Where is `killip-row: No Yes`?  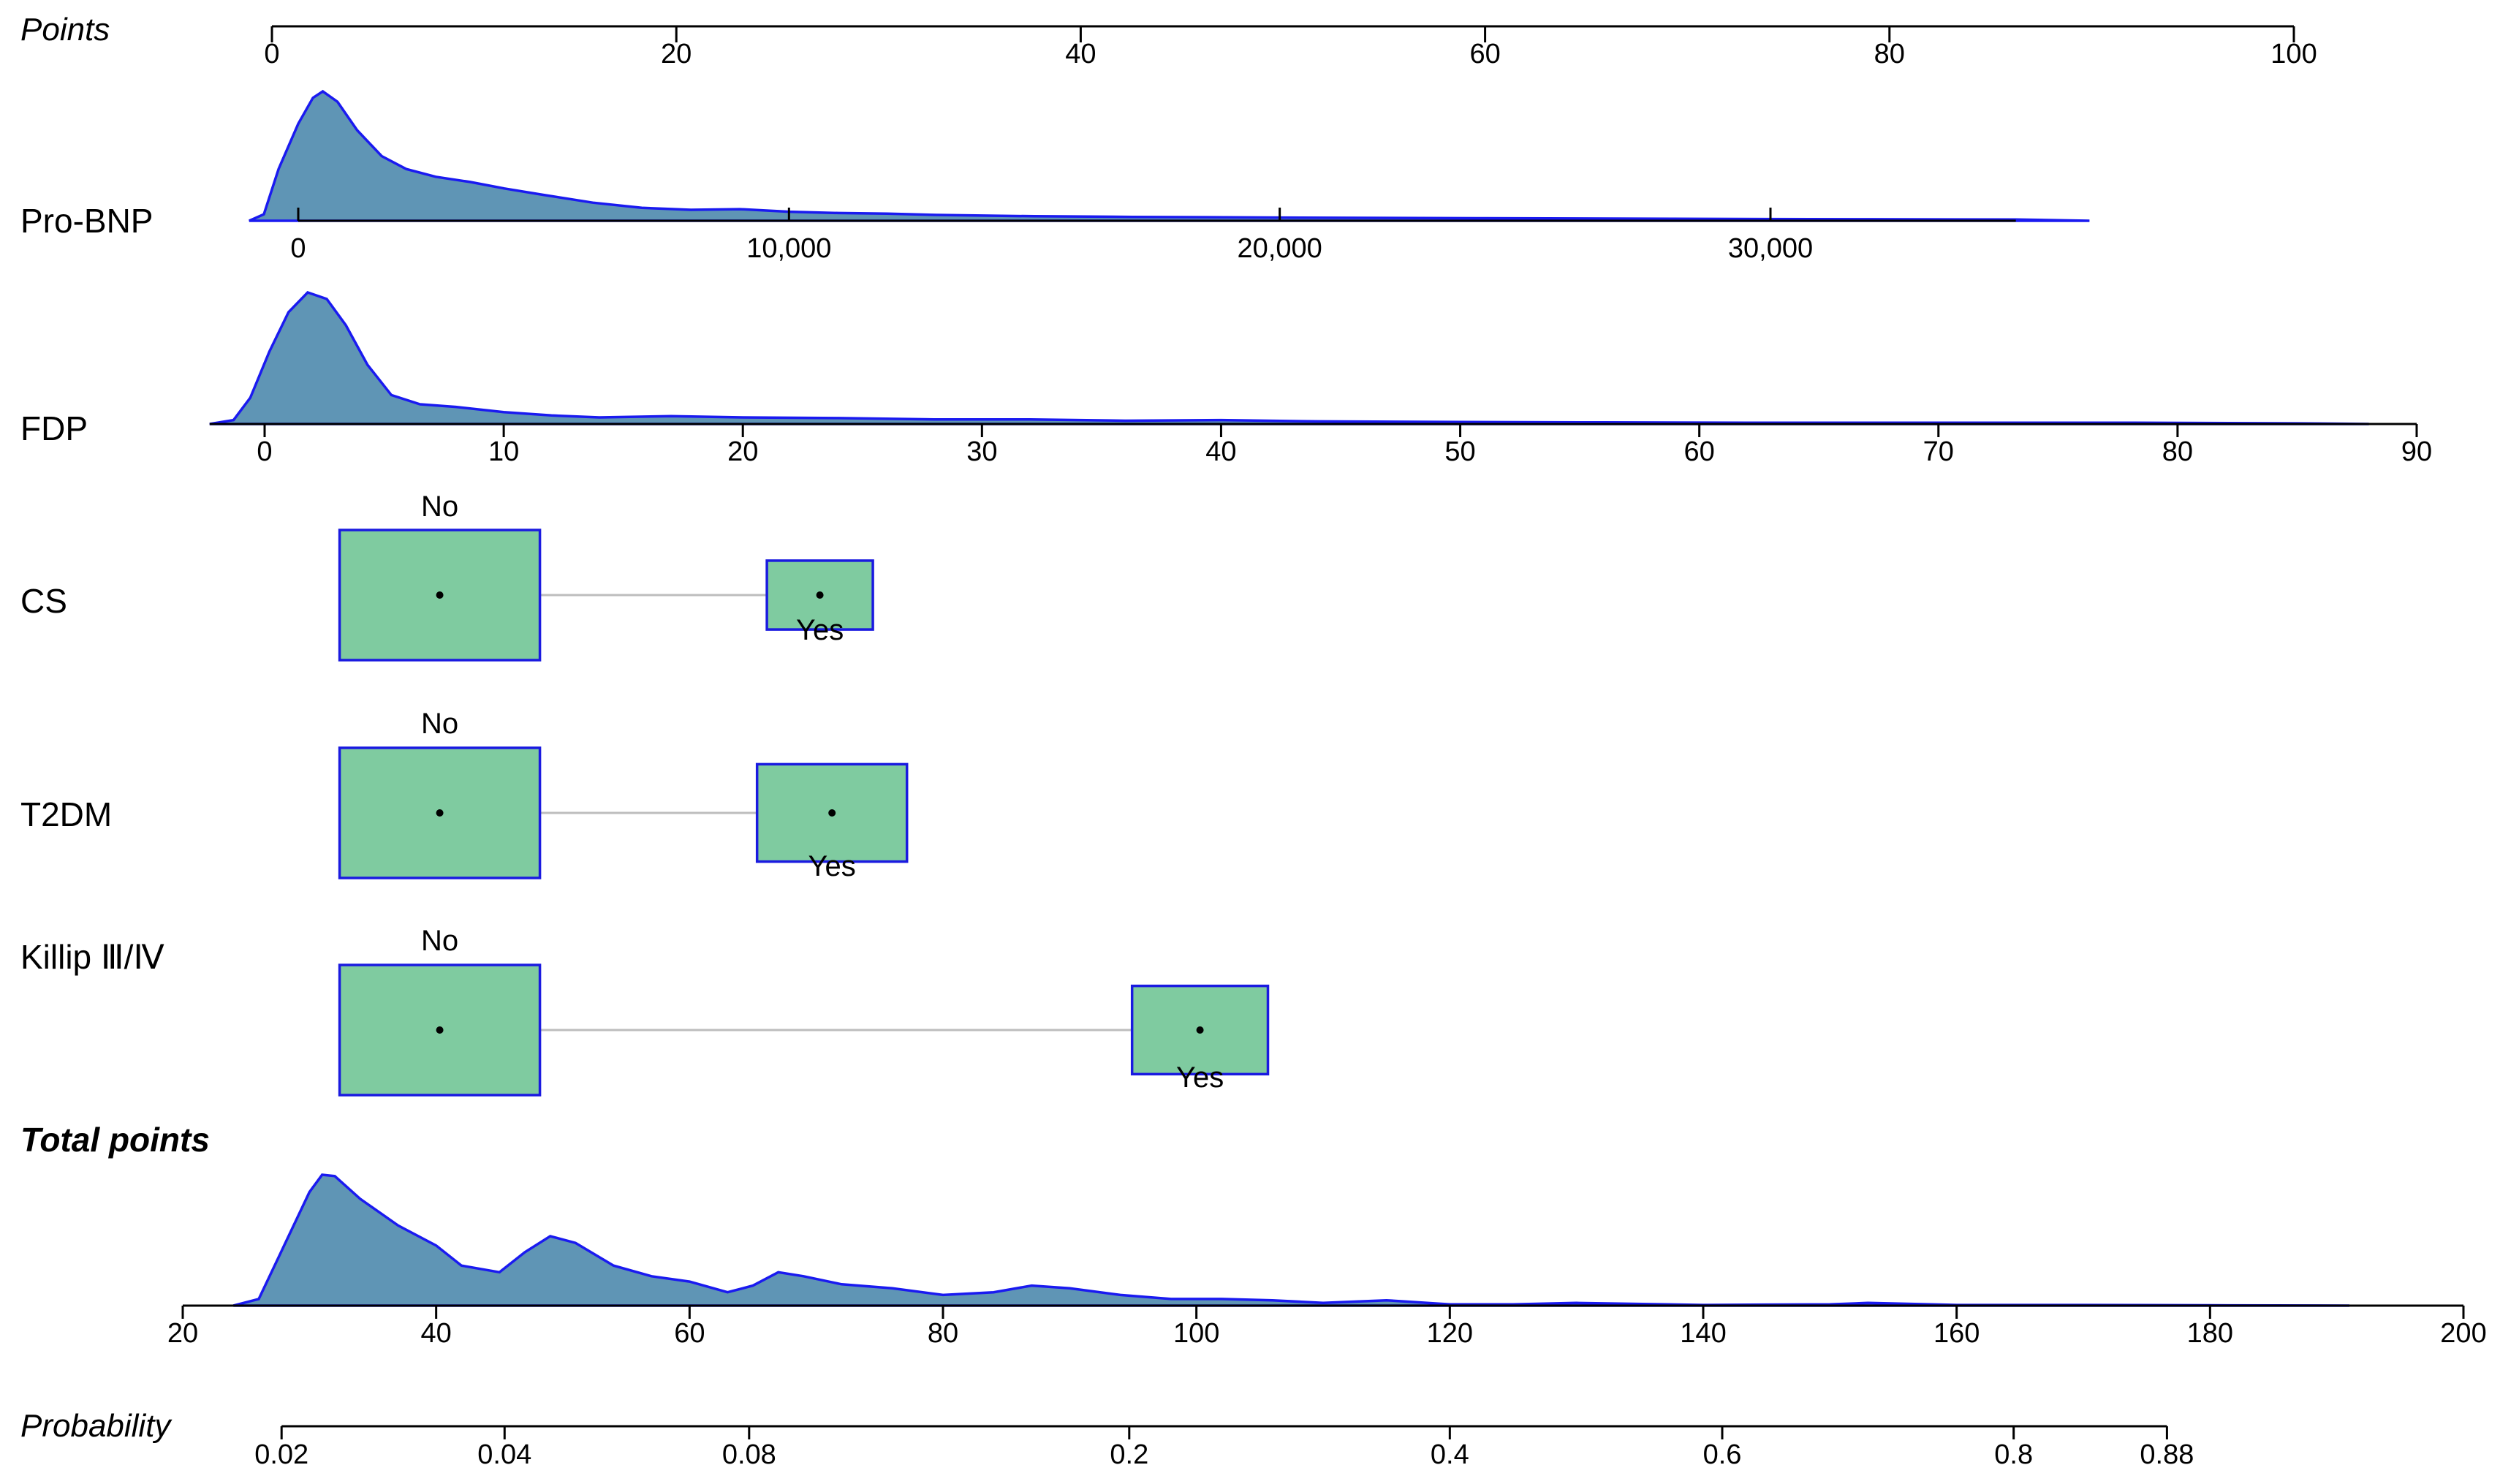
killip-row: No Yes is located at coordinates (804, 1011).